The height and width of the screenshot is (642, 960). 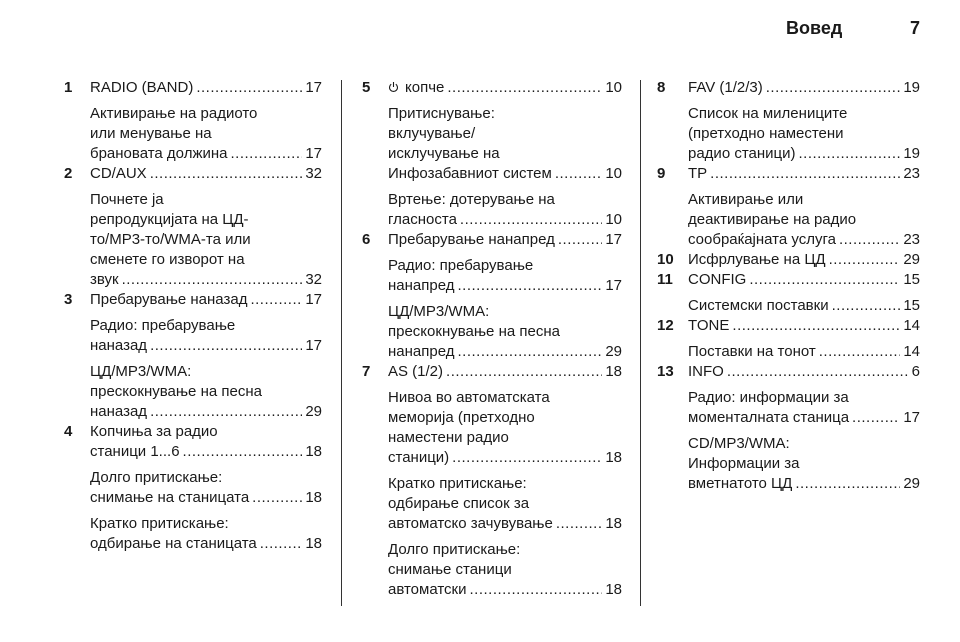 What do you see at coordinates (206, 88) in the screenshot?
I see `entry-body: RADIO (BAND) 17` at bounding box center [206, 88].